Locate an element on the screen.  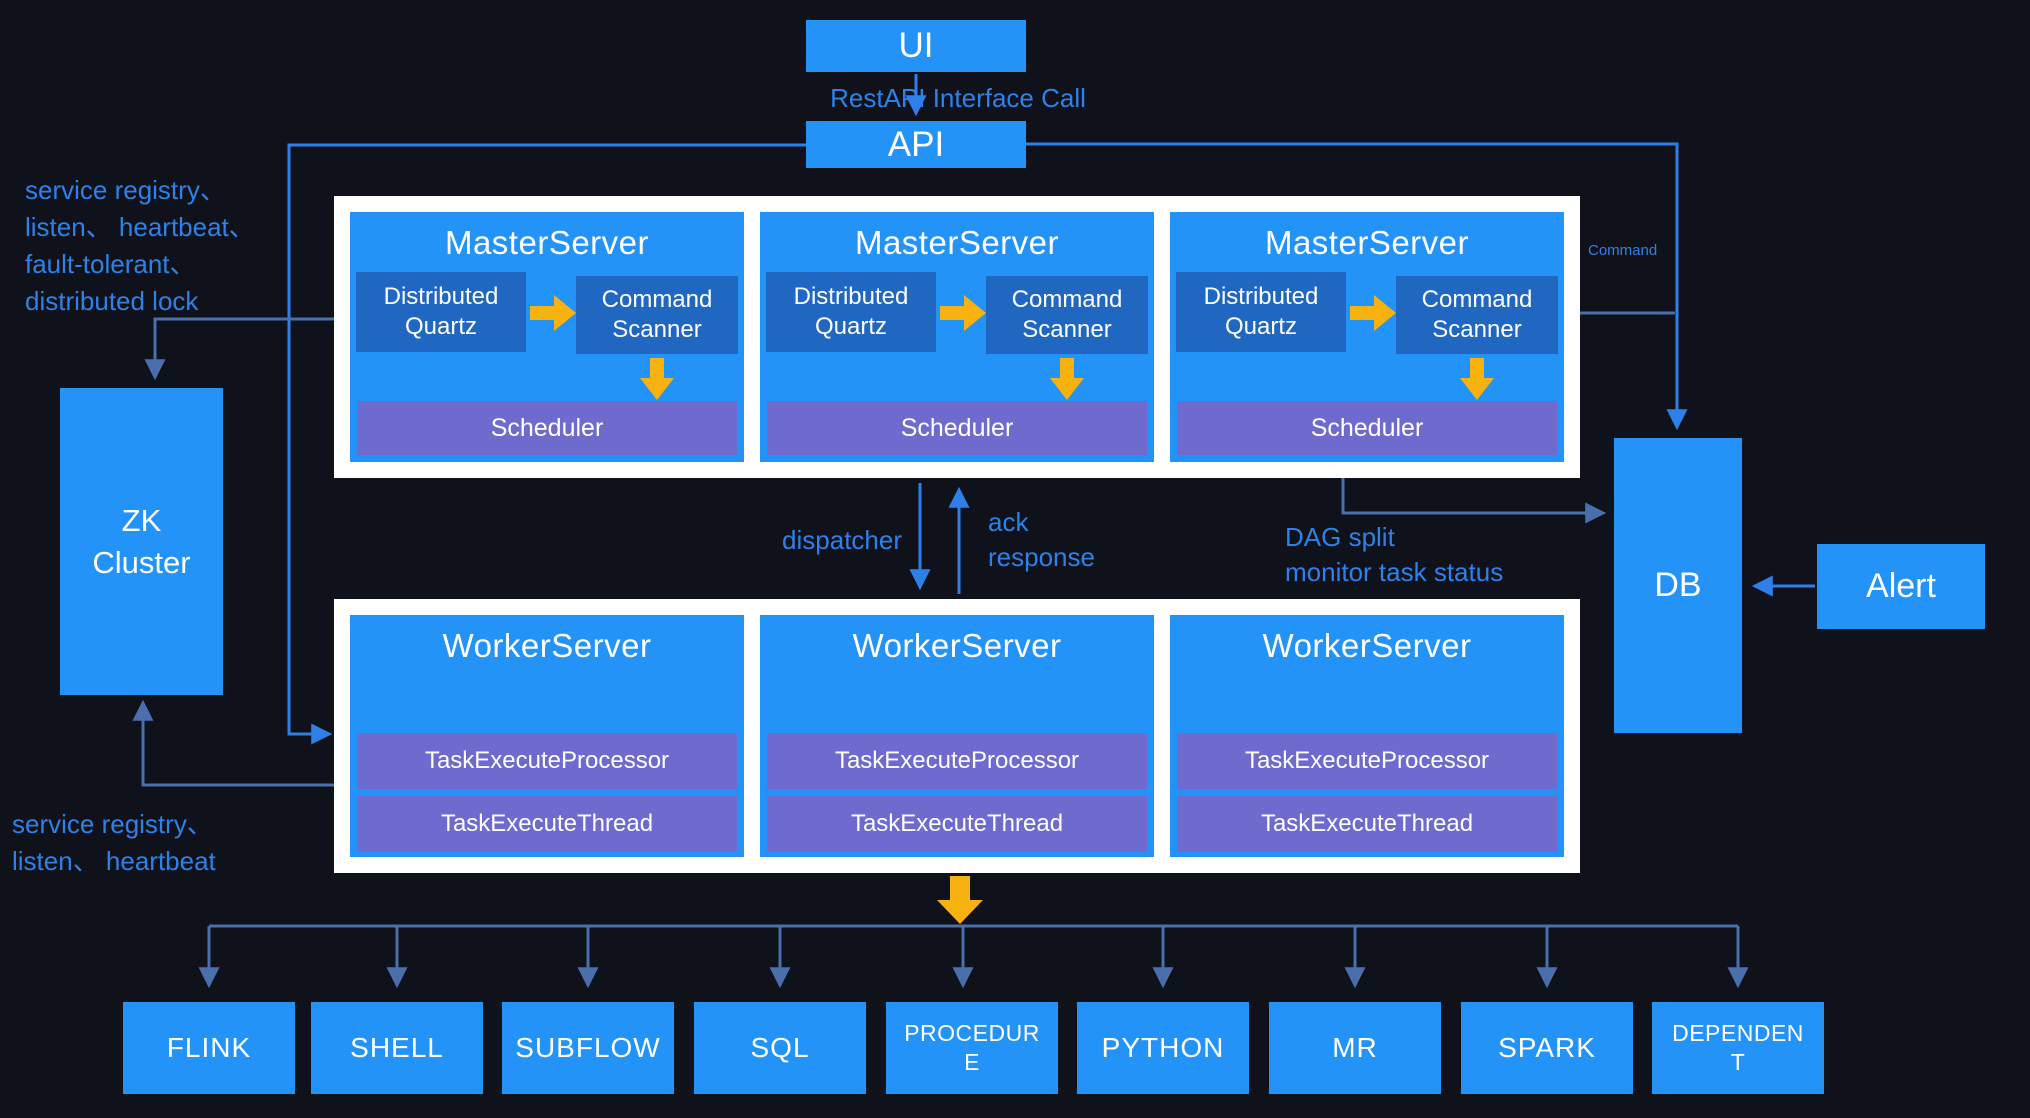
alert-label: Alert is located at coordinates (1901, 586).